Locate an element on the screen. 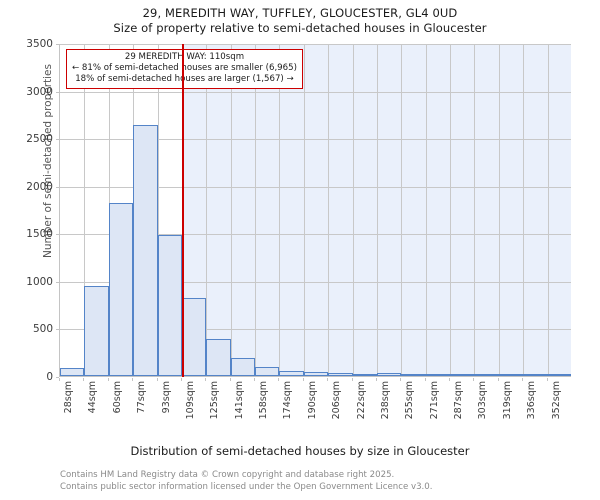  x-tick-label: 77sqm is located at coordinates (142, 397).